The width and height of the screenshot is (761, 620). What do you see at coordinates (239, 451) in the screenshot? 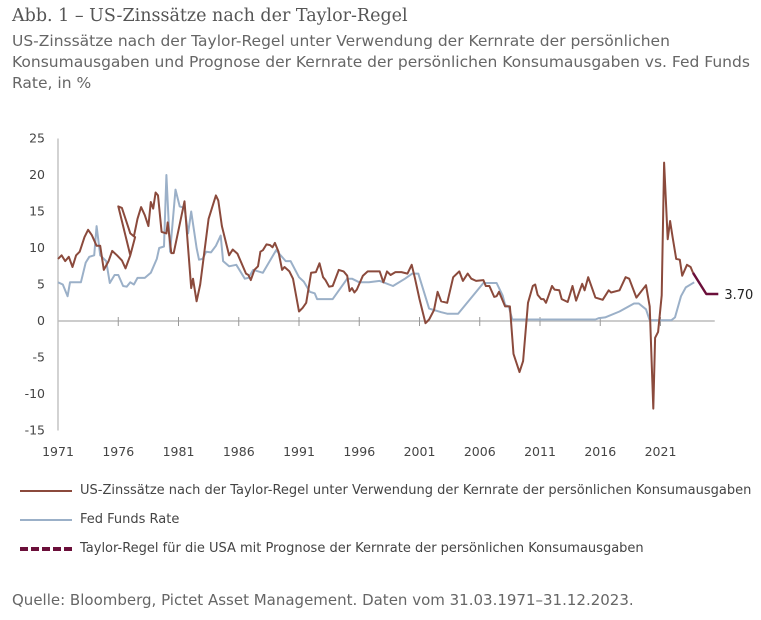
I see `x-tick-label: 1986` at bounding box center [239, 451].